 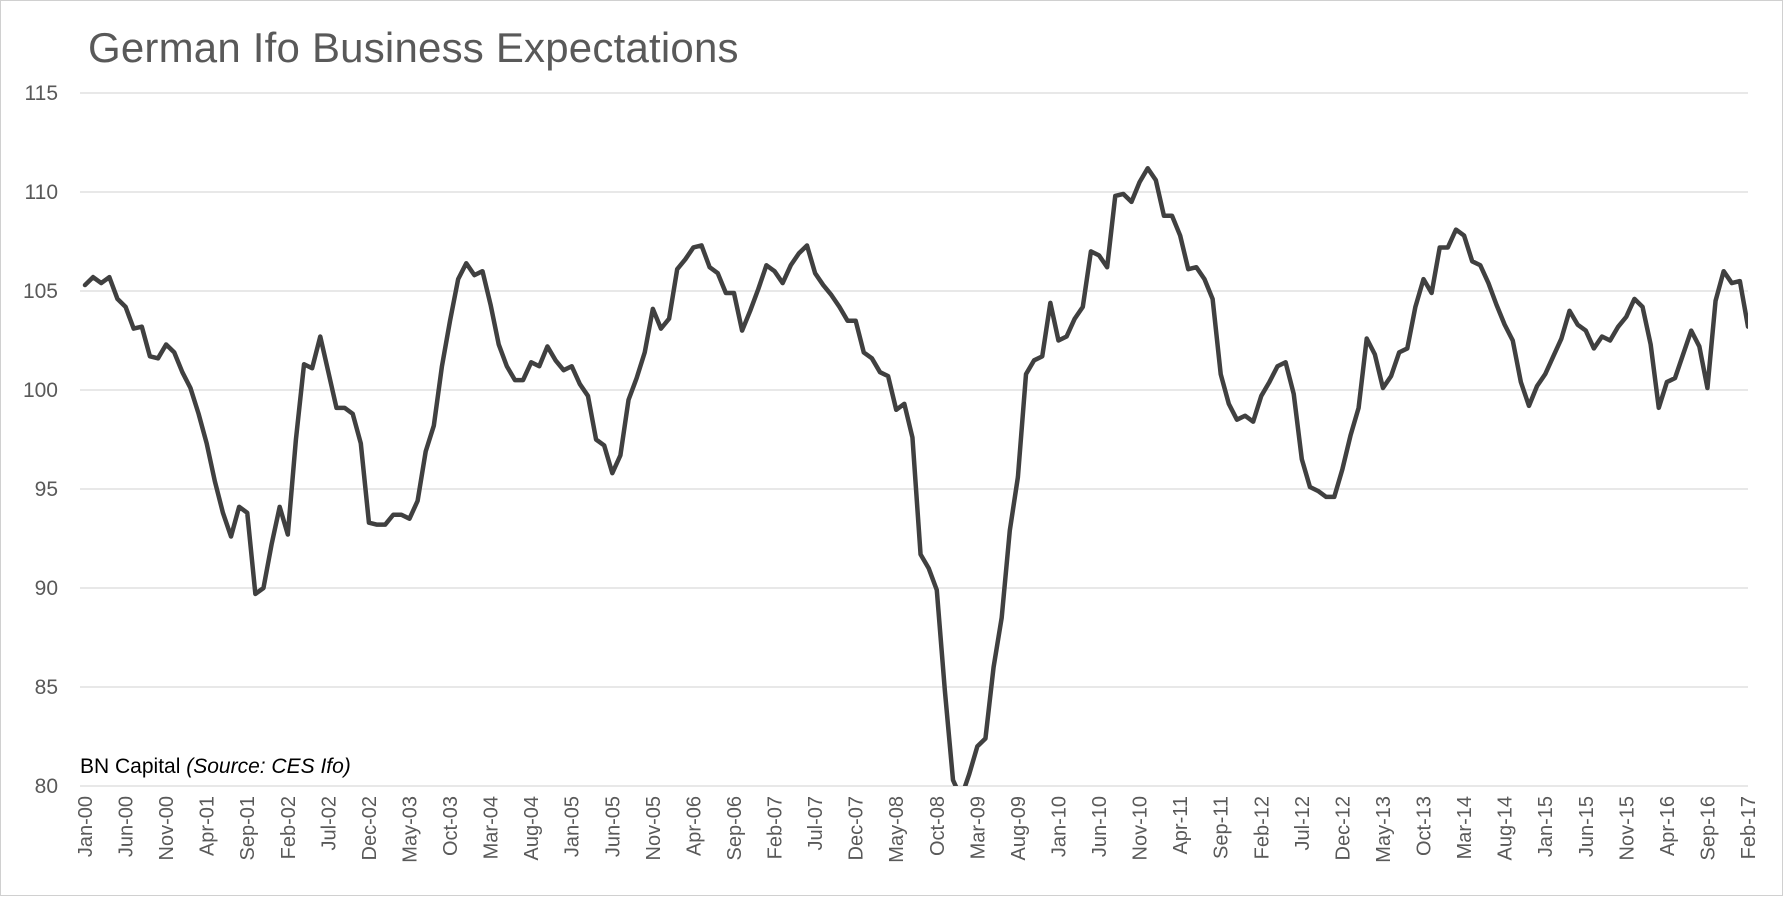 What do you see at coordinates (1546, 826) in the screenshot?
I see `x-tick-label: Jan-15` at bounding box center [1546, 826].